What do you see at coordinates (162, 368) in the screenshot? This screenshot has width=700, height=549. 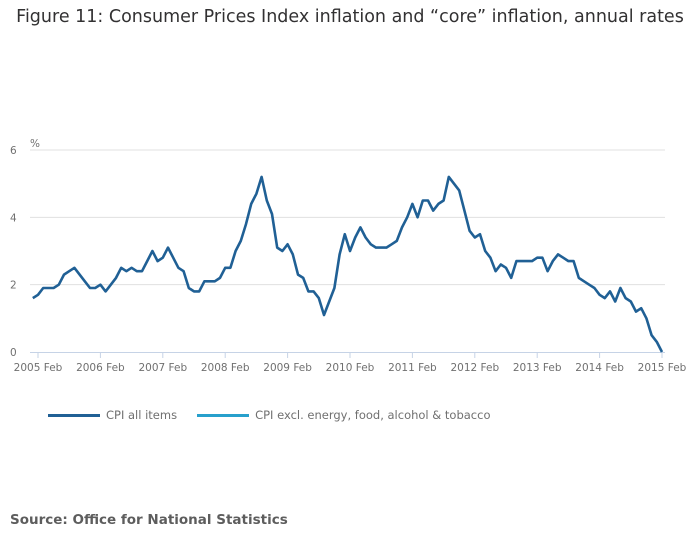 I see `x-tick-label: 2007 Feb` at bounding box center [162, 368].